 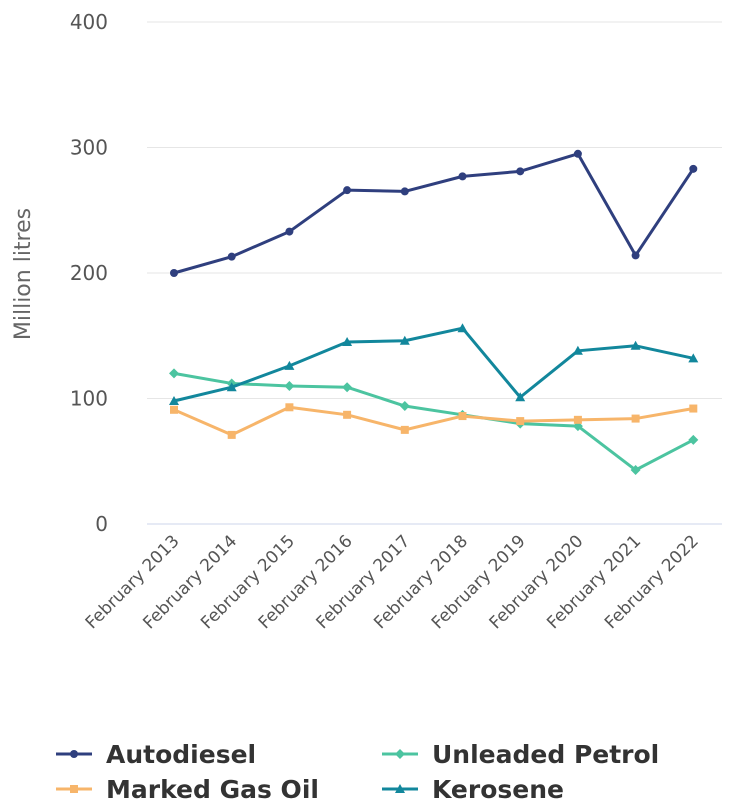 I want to click on legend-item-unleaded-petrol: Unleaded Petrol, so click(x=520, y=754).